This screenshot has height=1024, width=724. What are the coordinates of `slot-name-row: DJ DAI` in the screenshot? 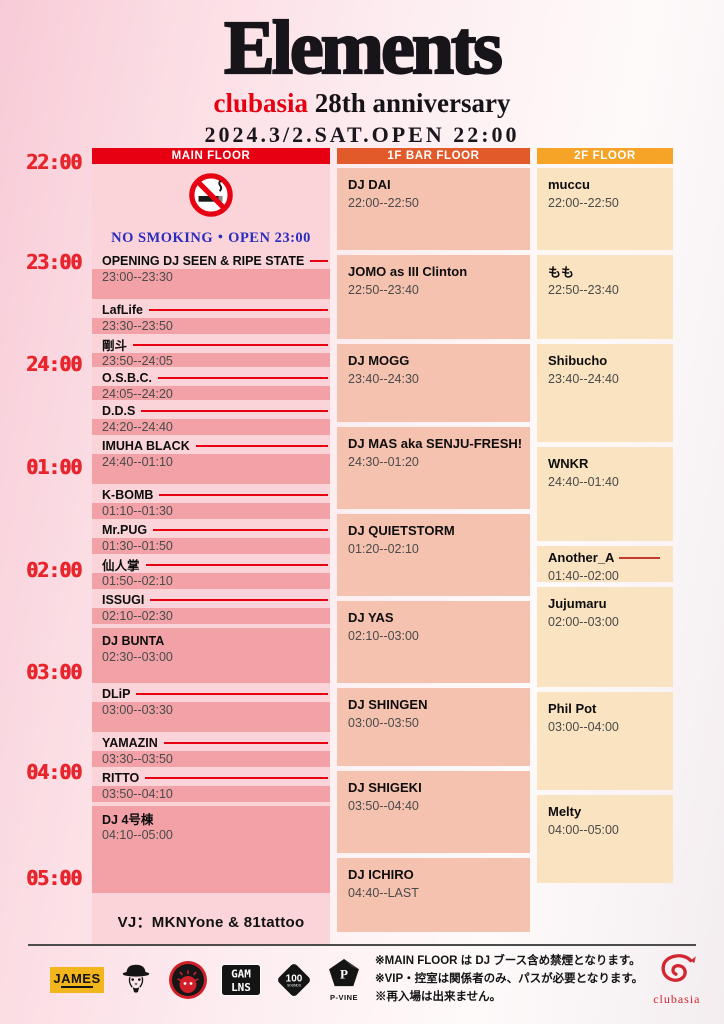 It's located at (433, 184).